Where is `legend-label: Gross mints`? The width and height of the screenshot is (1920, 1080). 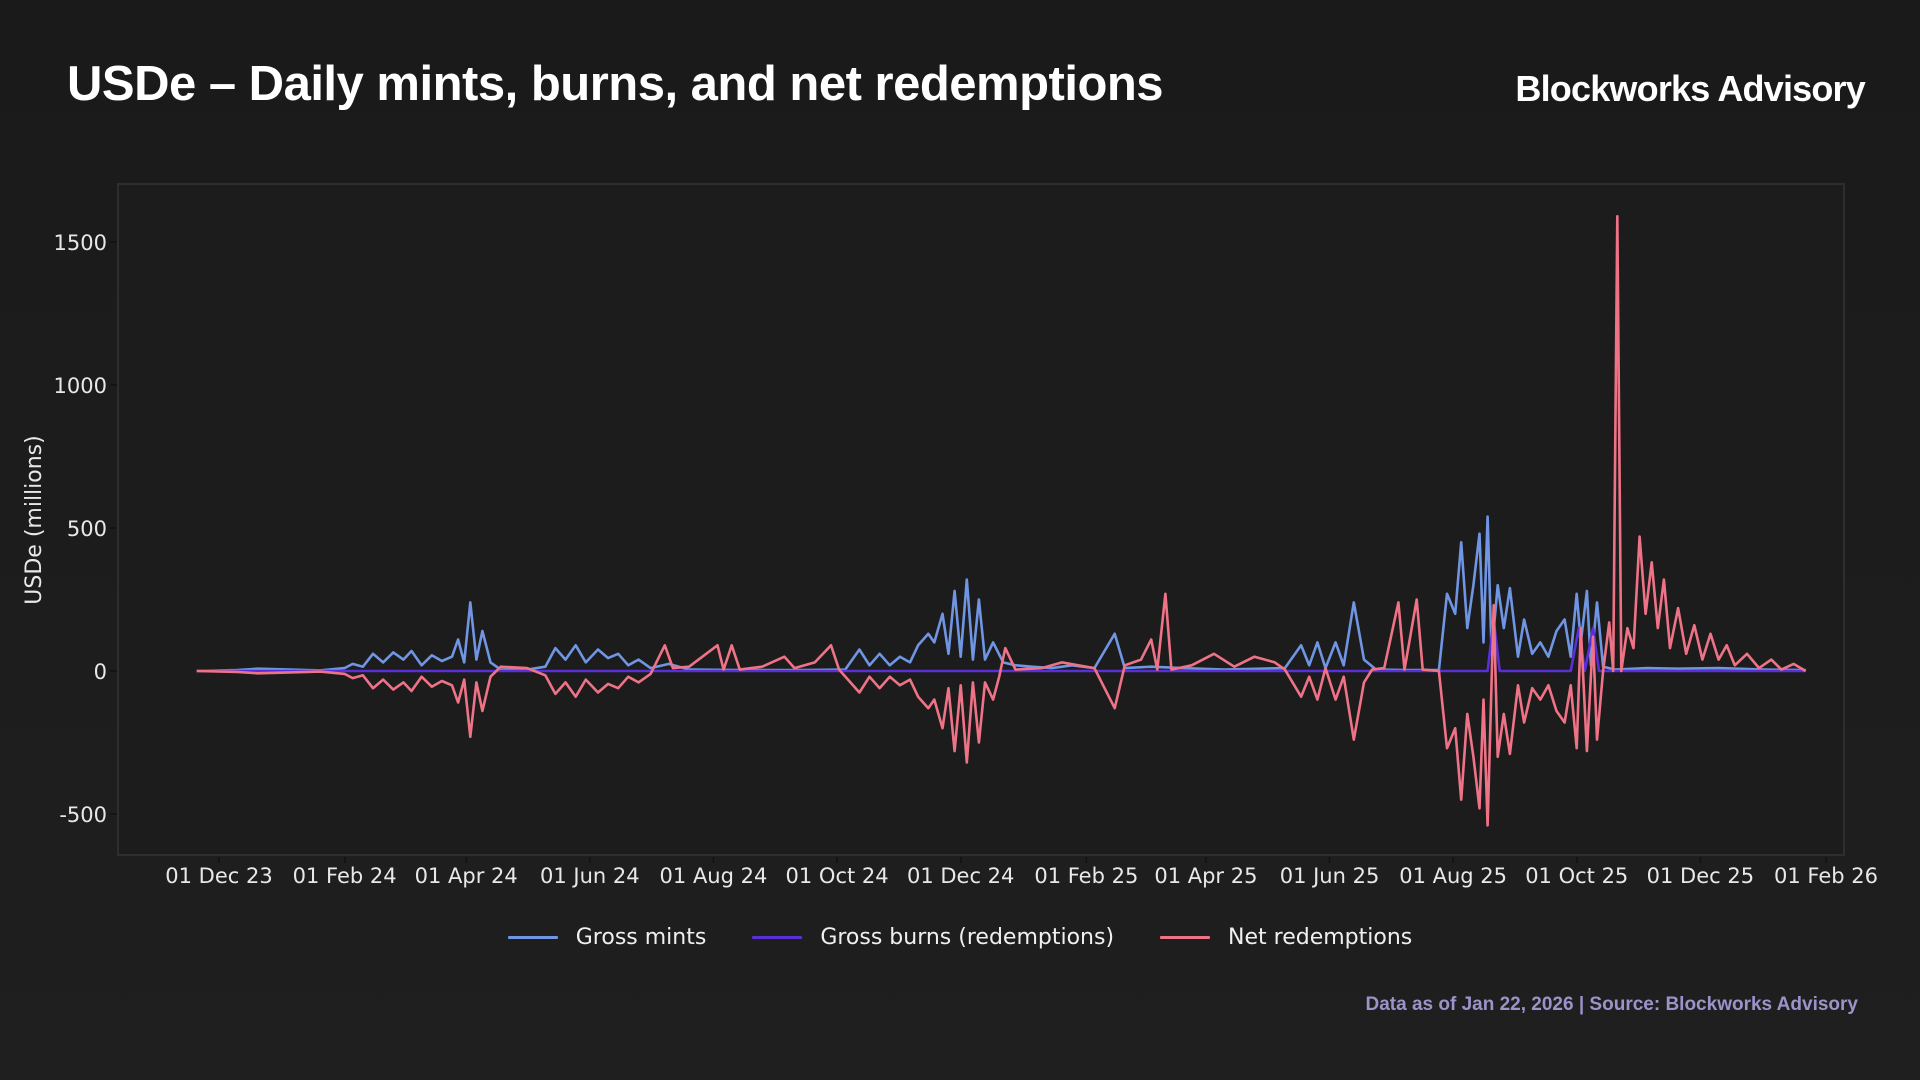 legend-label: Gross mints is located at coordinates (641, 937).